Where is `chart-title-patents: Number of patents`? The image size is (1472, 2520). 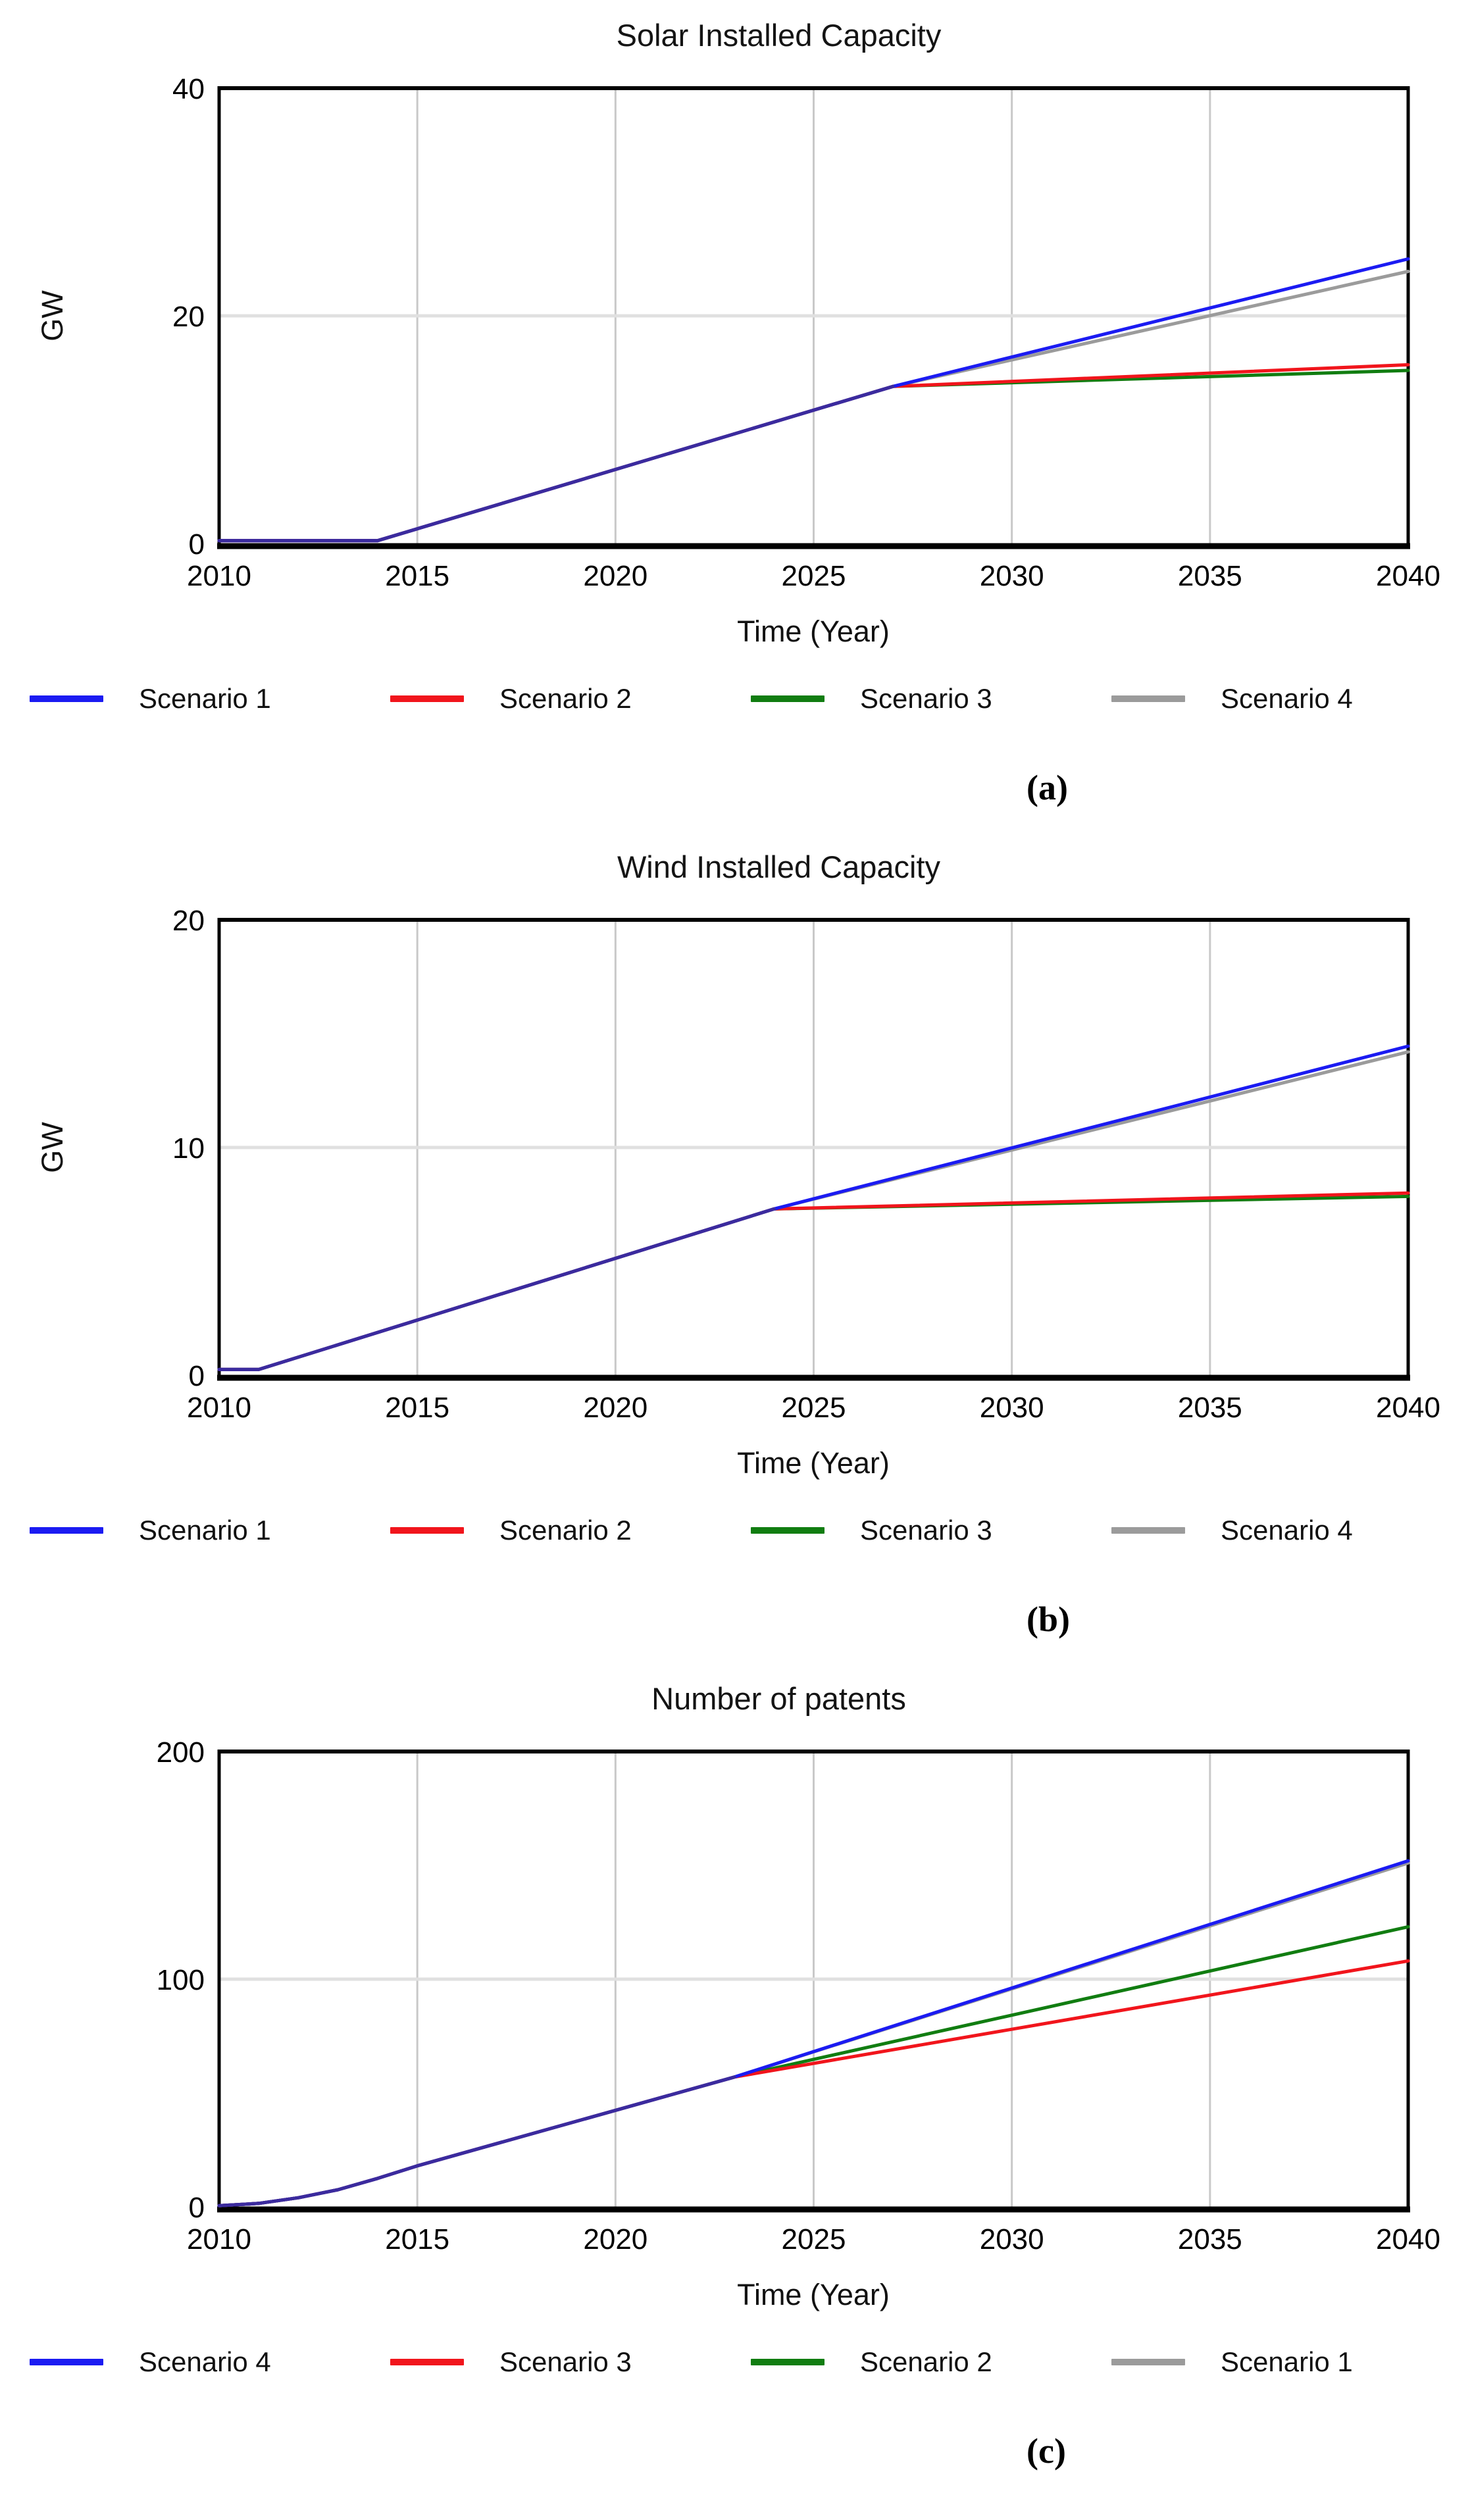
chart-title-patents: Number of patents is located at coordinates (778, 1698).